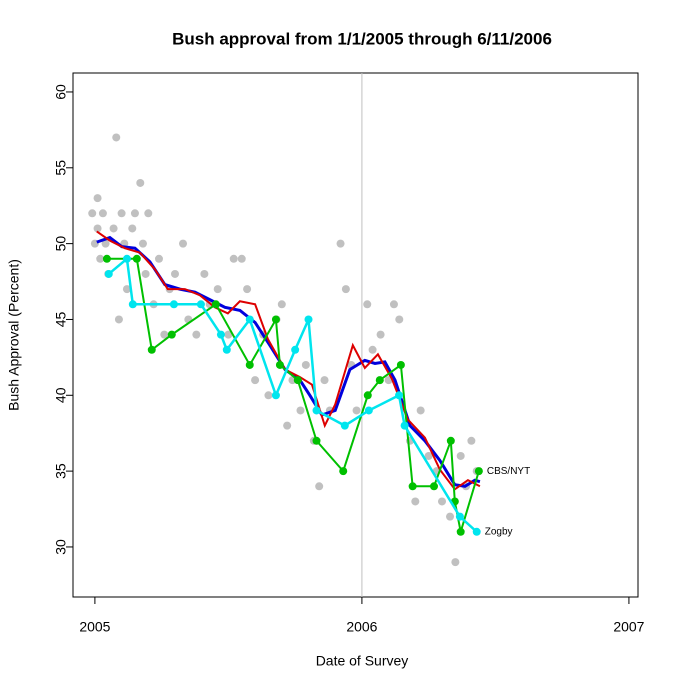 This screenshot has height=689, width=689. I want to click on y-tick-label: 35, so click(61, 471).